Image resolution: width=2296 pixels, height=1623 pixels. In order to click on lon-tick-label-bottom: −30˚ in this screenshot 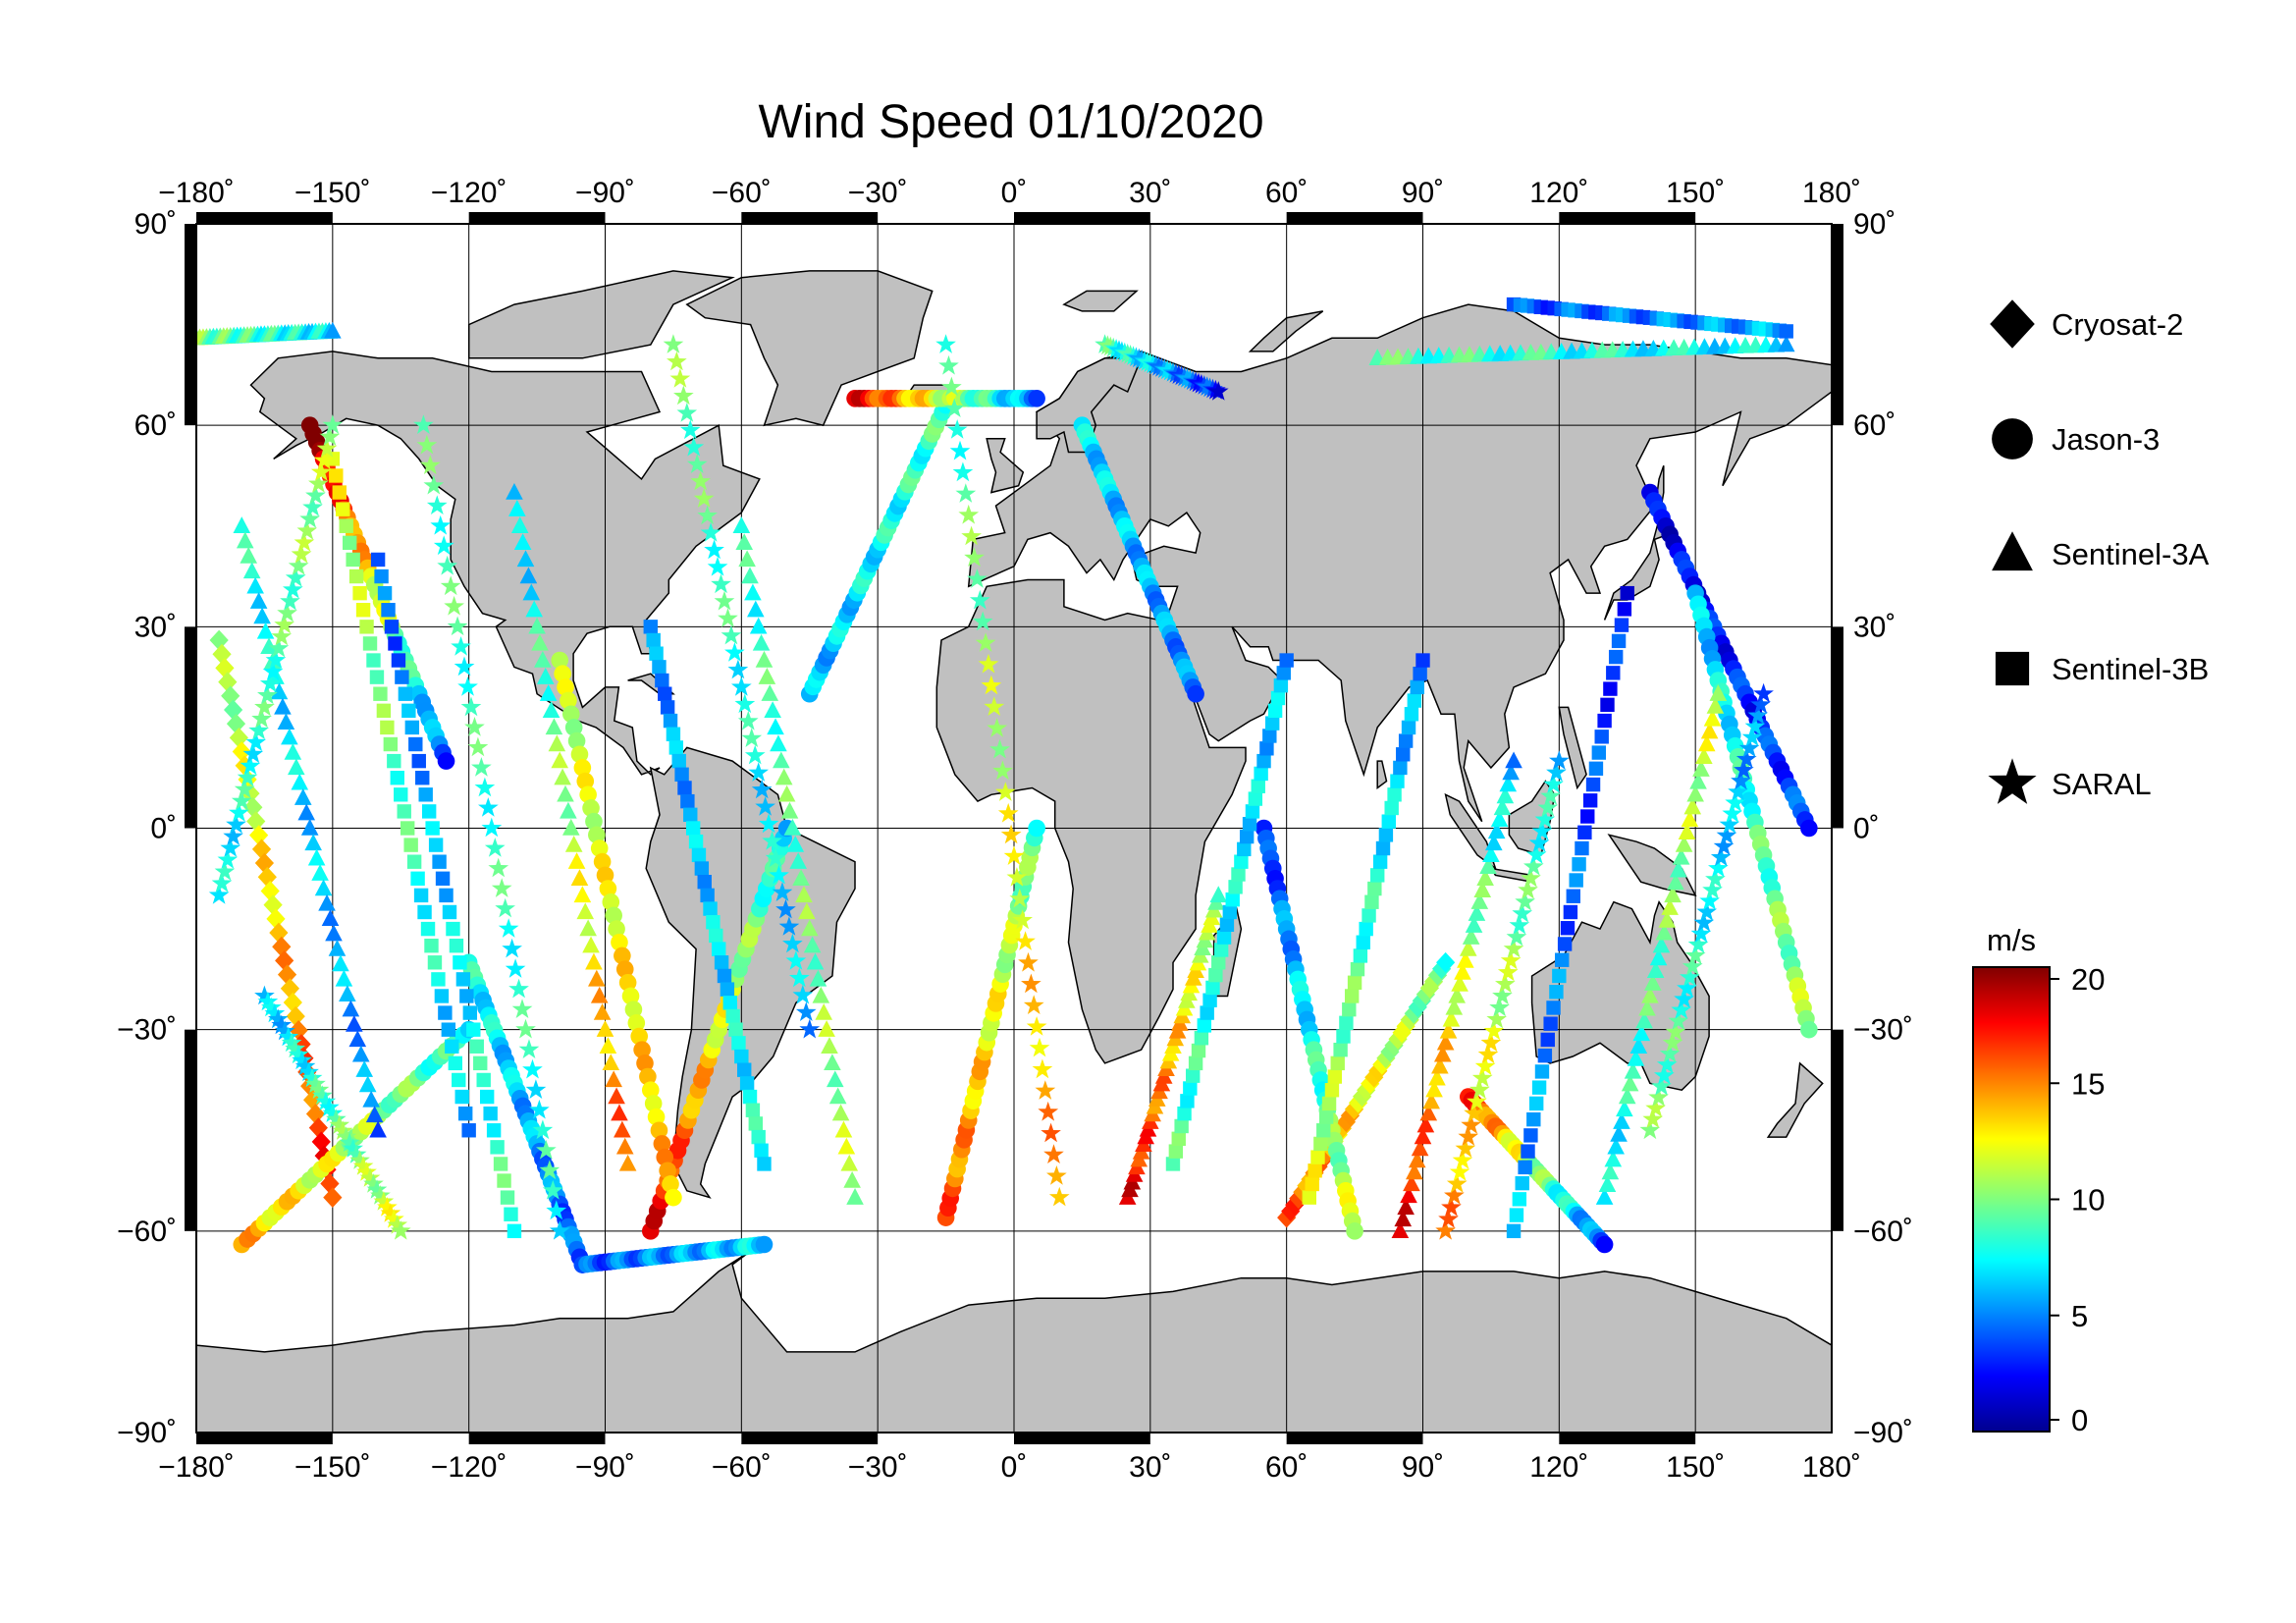, I will do `click(878, 1467)`.